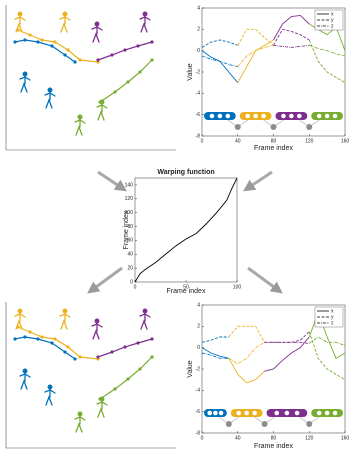  I want to click on y-tick-label: 20, so click(130, 268).